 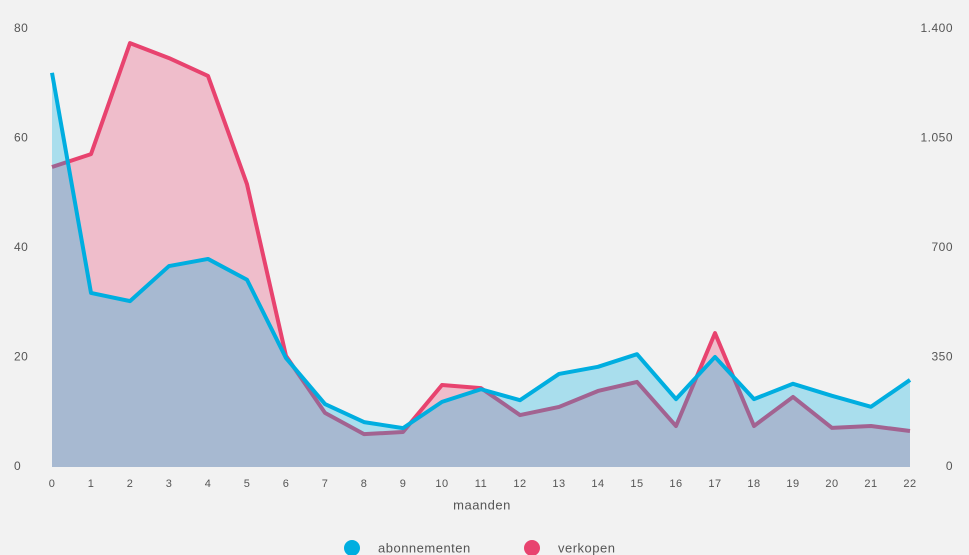 I want to click on y-tick-label: 80, so click(x=21, y=28).